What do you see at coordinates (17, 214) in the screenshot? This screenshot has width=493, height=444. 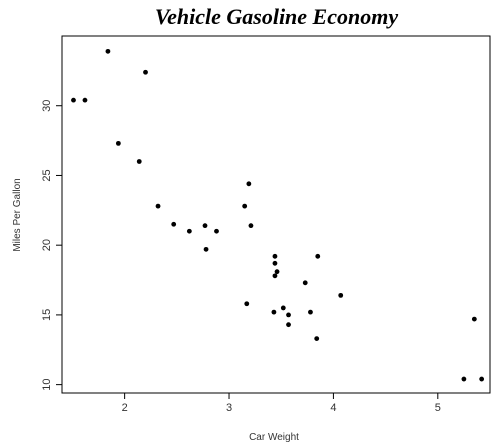 I see `y-axis-title: Miles Per Gallon` at bounding box center [17, 214].